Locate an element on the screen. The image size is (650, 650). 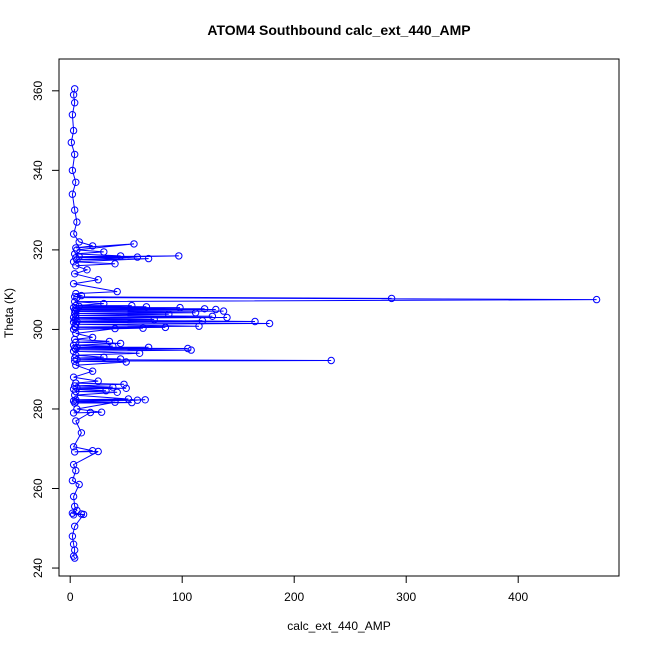
x-tick-label: 400 is located at coordinates (518, 597).